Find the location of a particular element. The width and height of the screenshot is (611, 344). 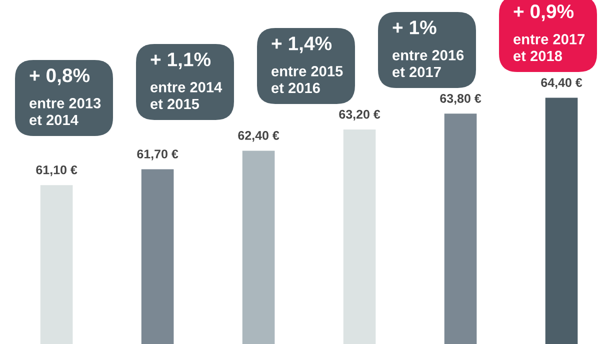

text: + 1% entre 2016 et 2017 is located at coordinates (428, 49).